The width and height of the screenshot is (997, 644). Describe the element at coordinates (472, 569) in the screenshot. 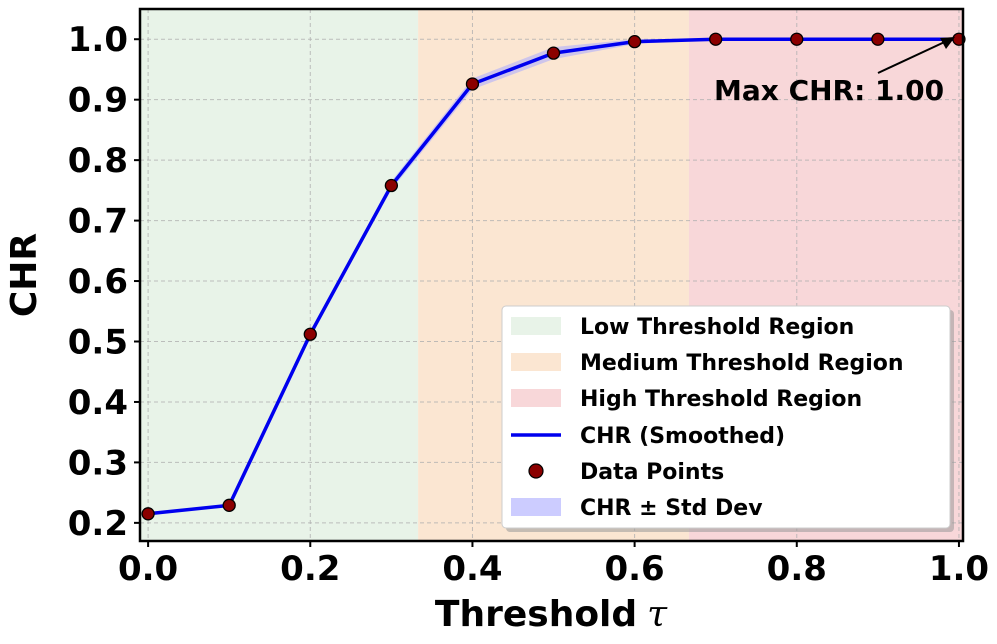

I see `x-tick-label-2: 0.4` at that location.